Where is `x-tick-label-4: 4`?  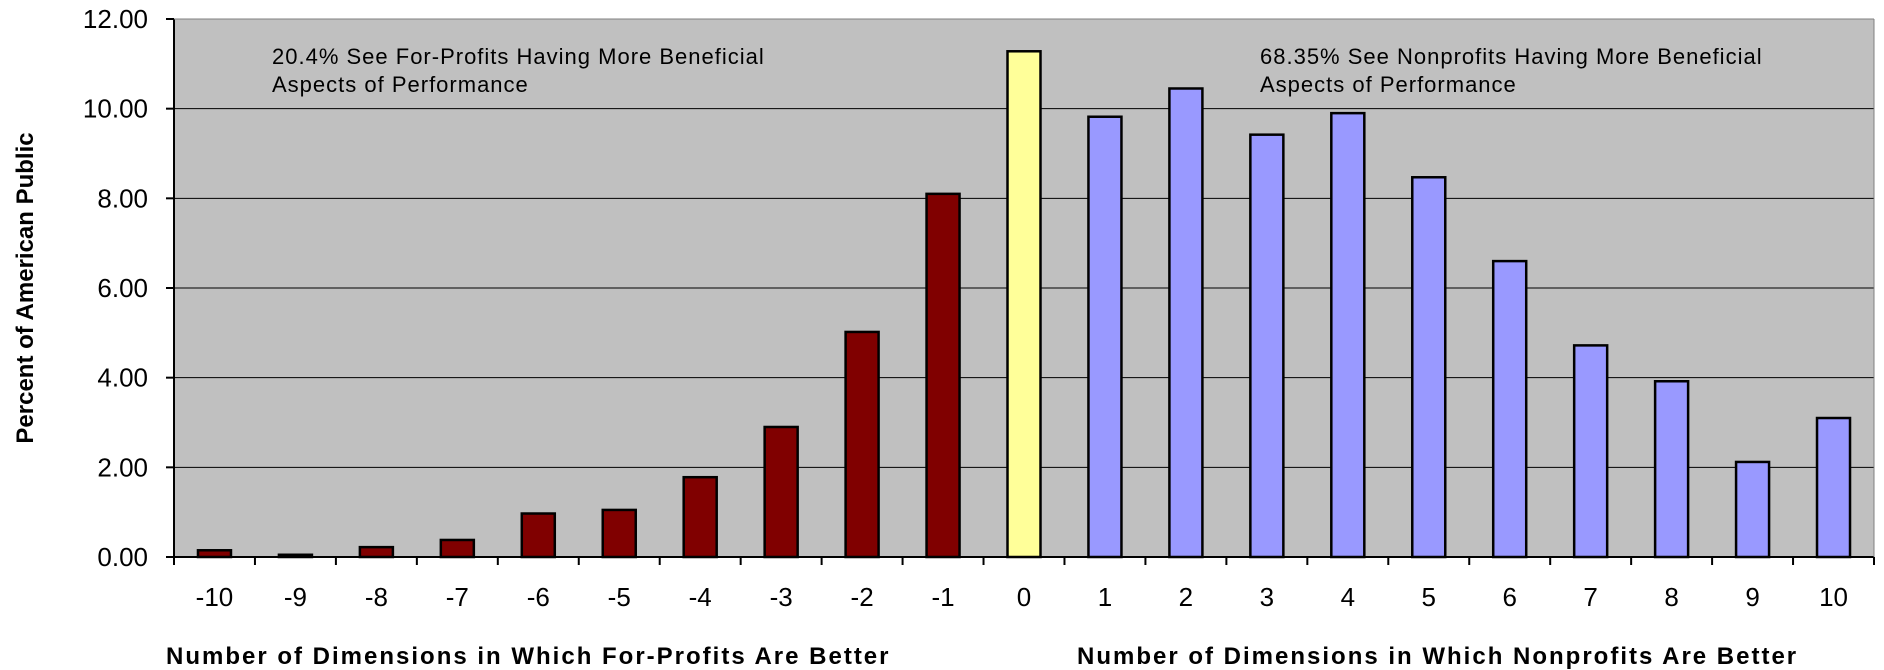 x-tick-label-4: 4 is located at coordinates (1348, 597).